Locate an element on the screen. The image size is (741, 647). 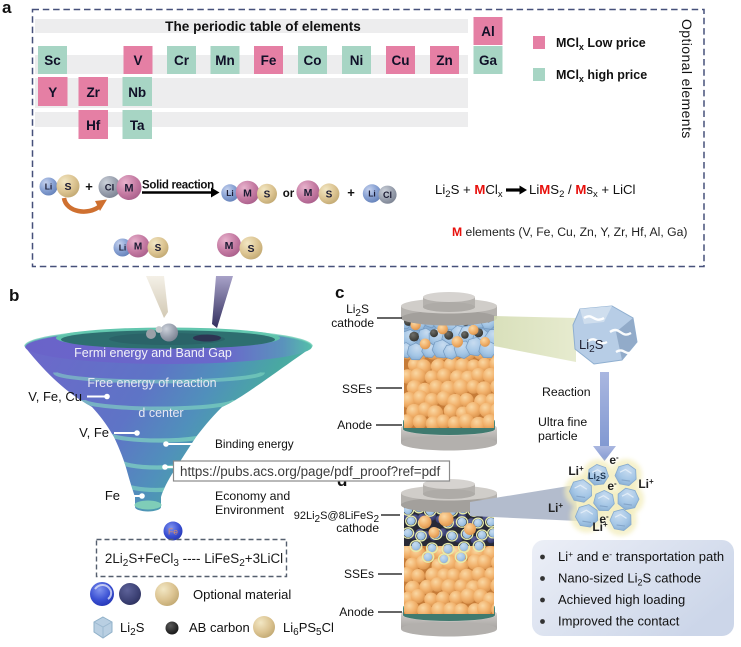
svg-text: Li6PS5Cl is located at coordinates (308, 629).